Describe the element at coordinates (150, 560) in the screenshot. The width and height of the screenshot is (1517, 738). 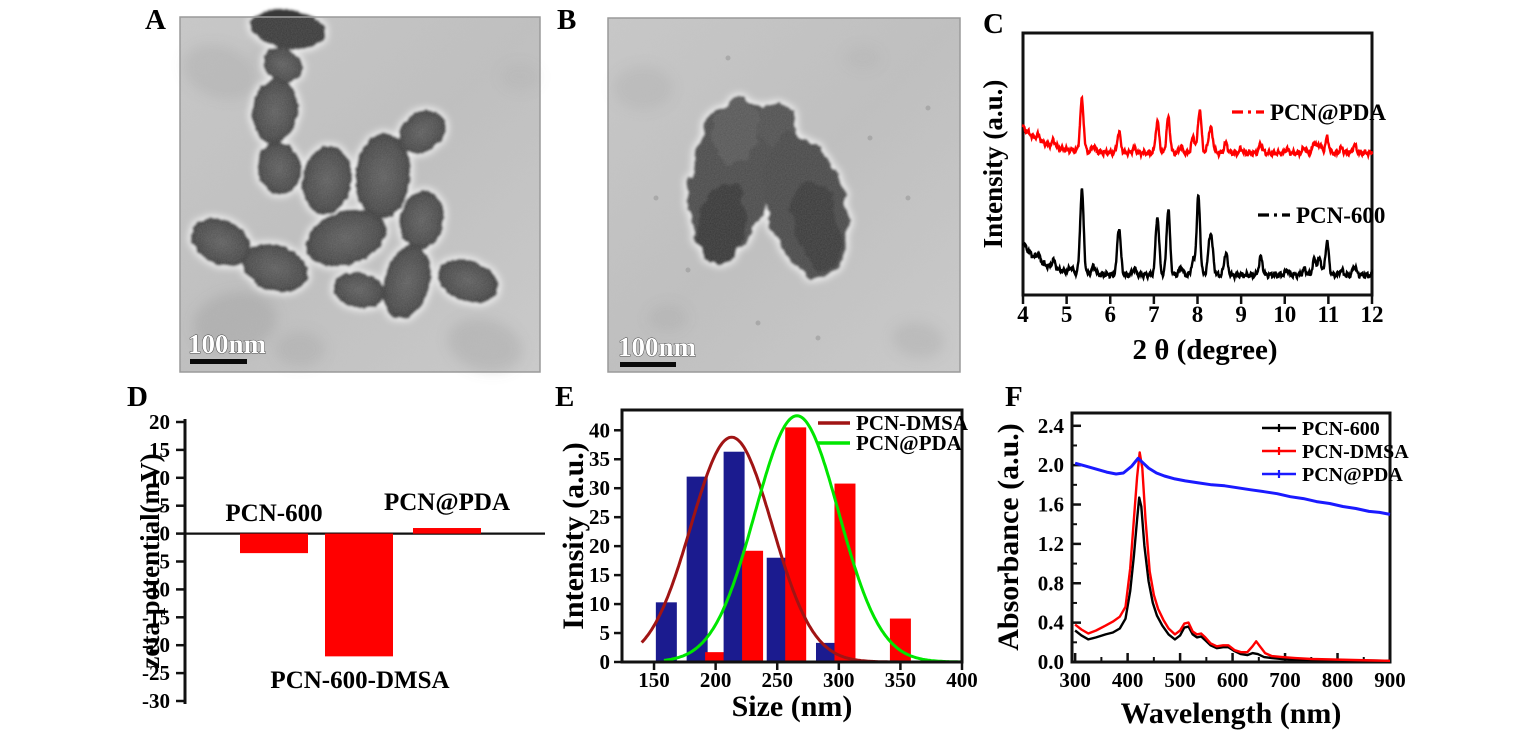
I see `y-axis-title: zeta potential(mV)` at that location.